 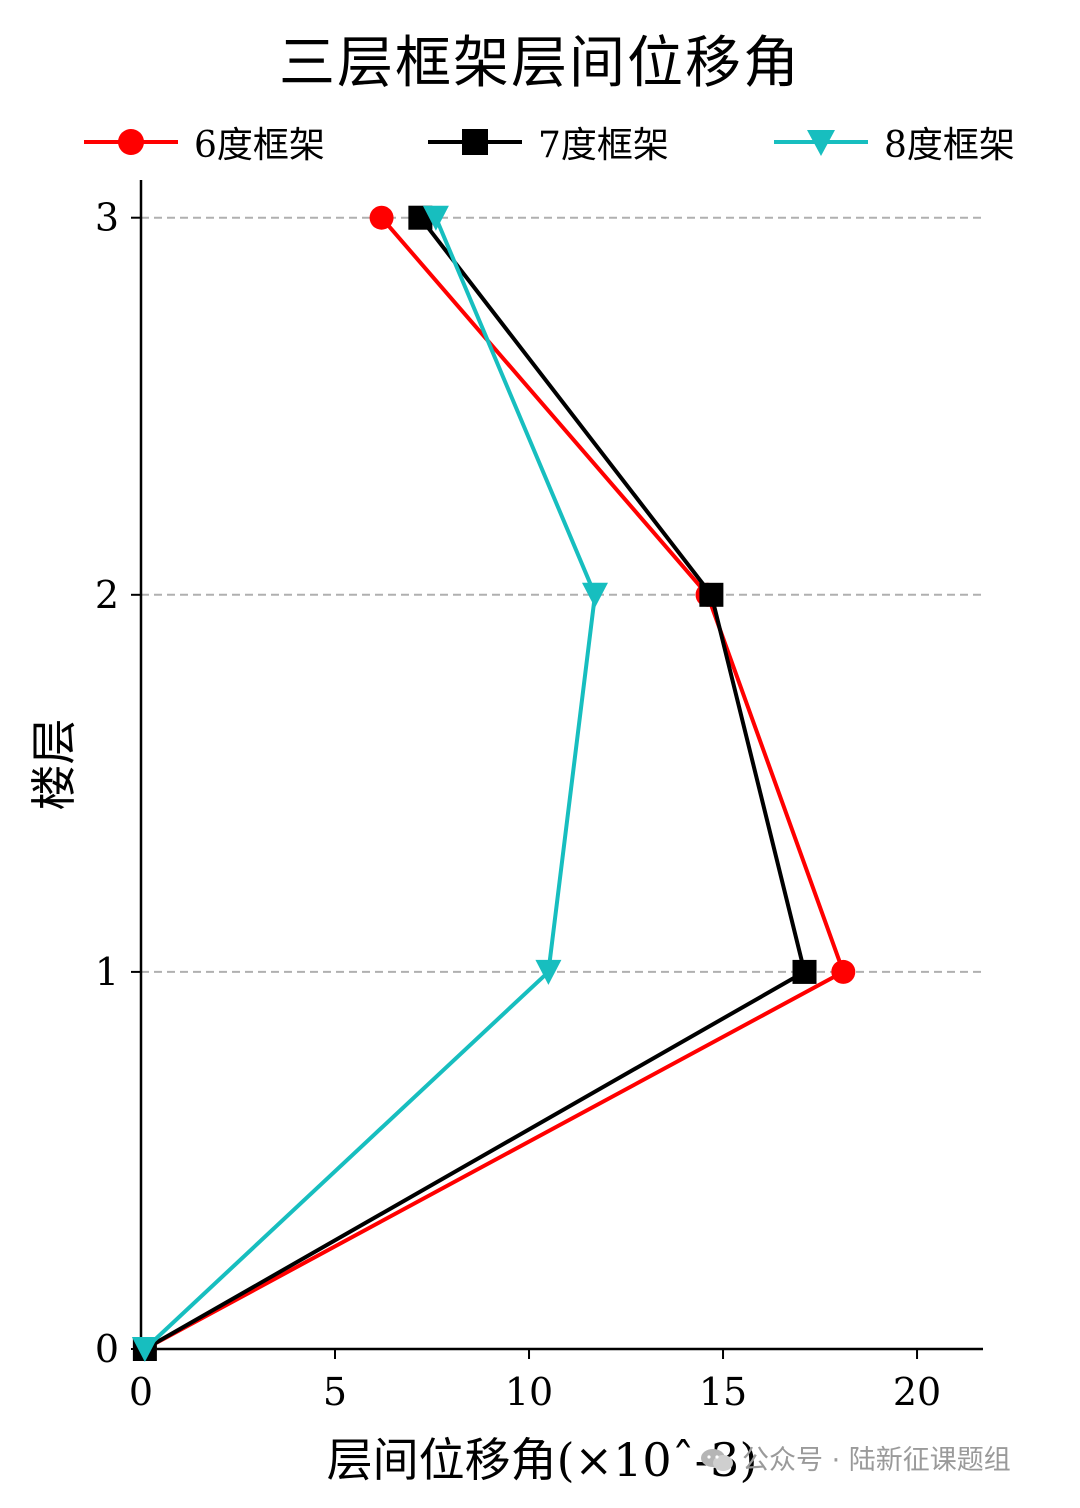 I want to click on chart-title: 三层框架层间位移角, so click(x=540, y=63).